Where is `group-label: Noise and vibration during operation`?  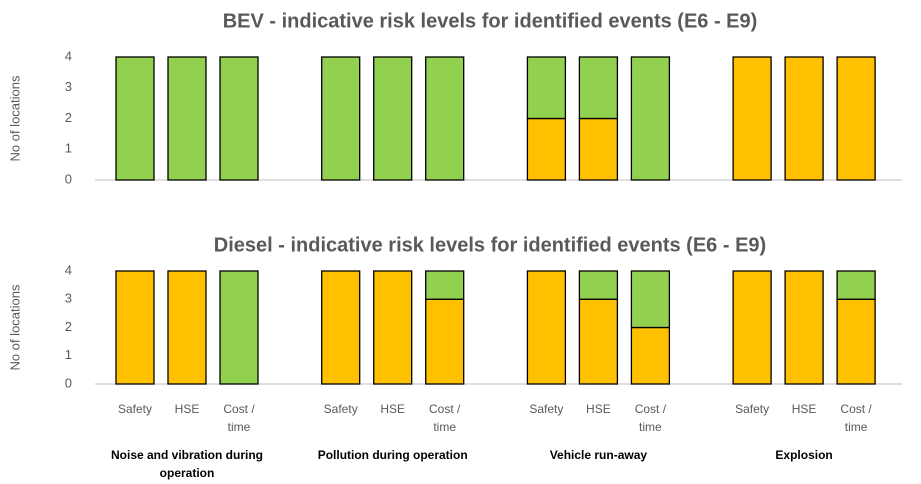 group-label: Noise and vibration during operation is located at coordinates (186, 464).